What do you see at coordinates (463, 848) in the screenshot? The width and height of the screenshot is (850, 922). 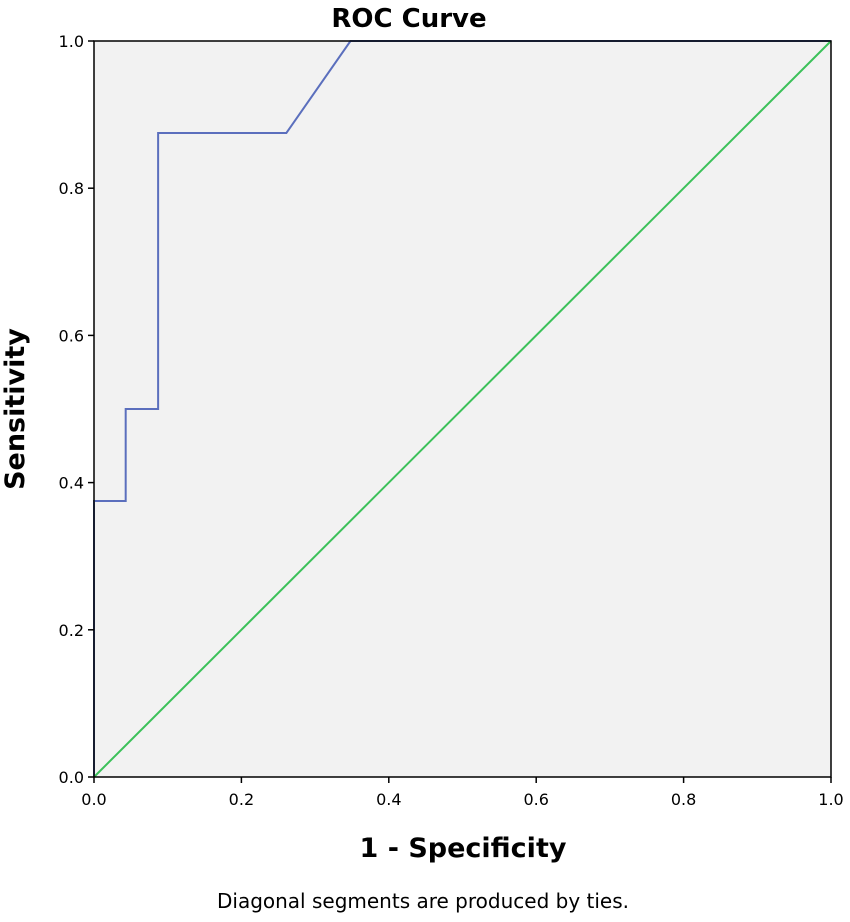 I see `x-axis-label: 1 - Specificity` at bounding box center [463, 848].